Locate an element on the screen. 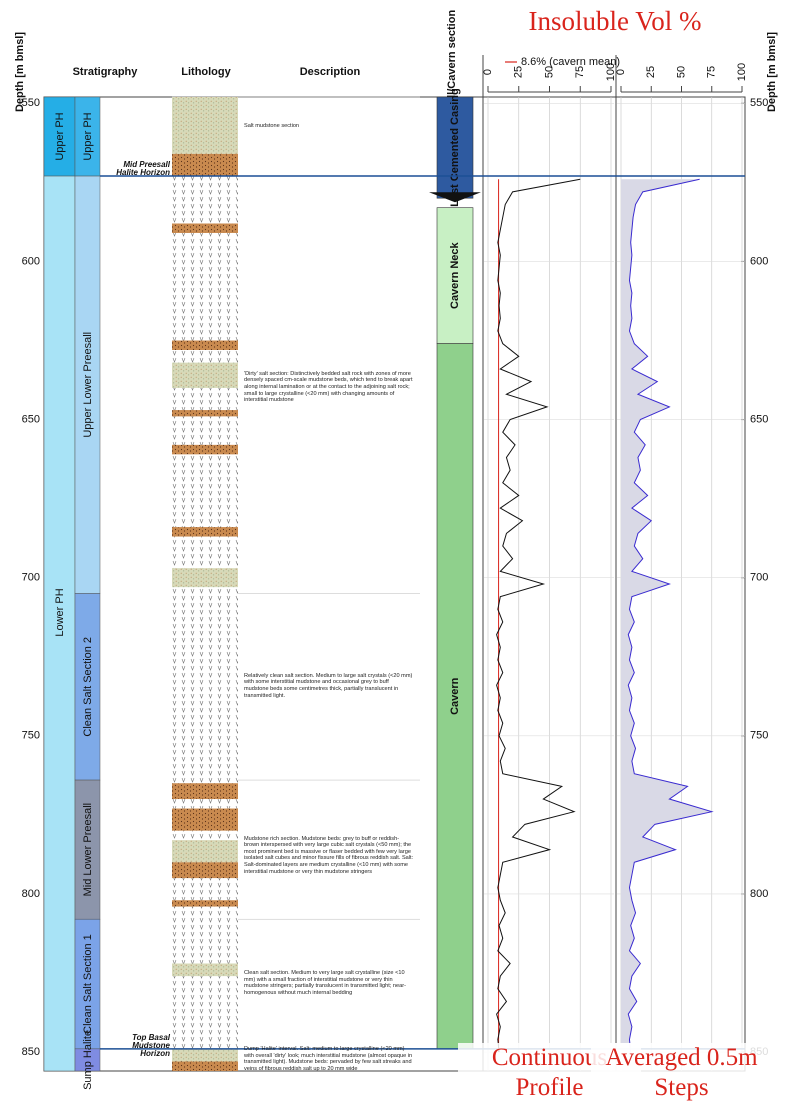  column-header: Well/Cavern section is located at coordinates (452, 62).